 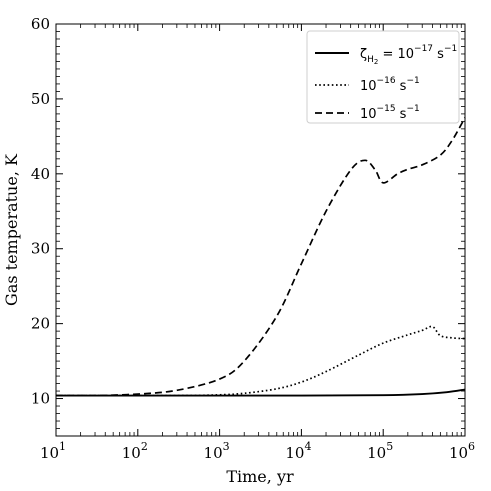 What do you see at coordinates (40, 174) in the screenshot?
I see `y-tick-label: 40` at bounding box center [40, 174].